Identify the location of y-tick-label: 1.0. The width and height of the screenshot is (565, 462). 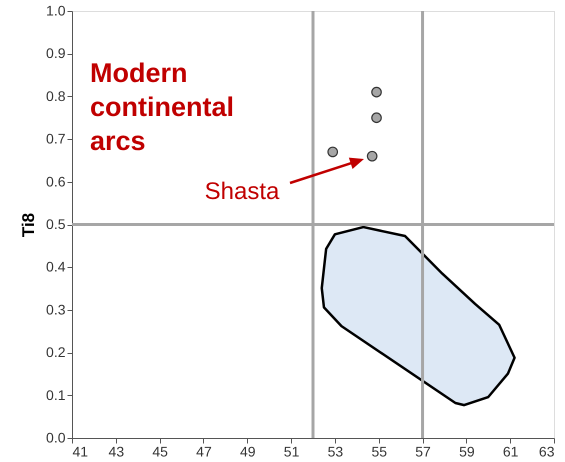
(56, 10).